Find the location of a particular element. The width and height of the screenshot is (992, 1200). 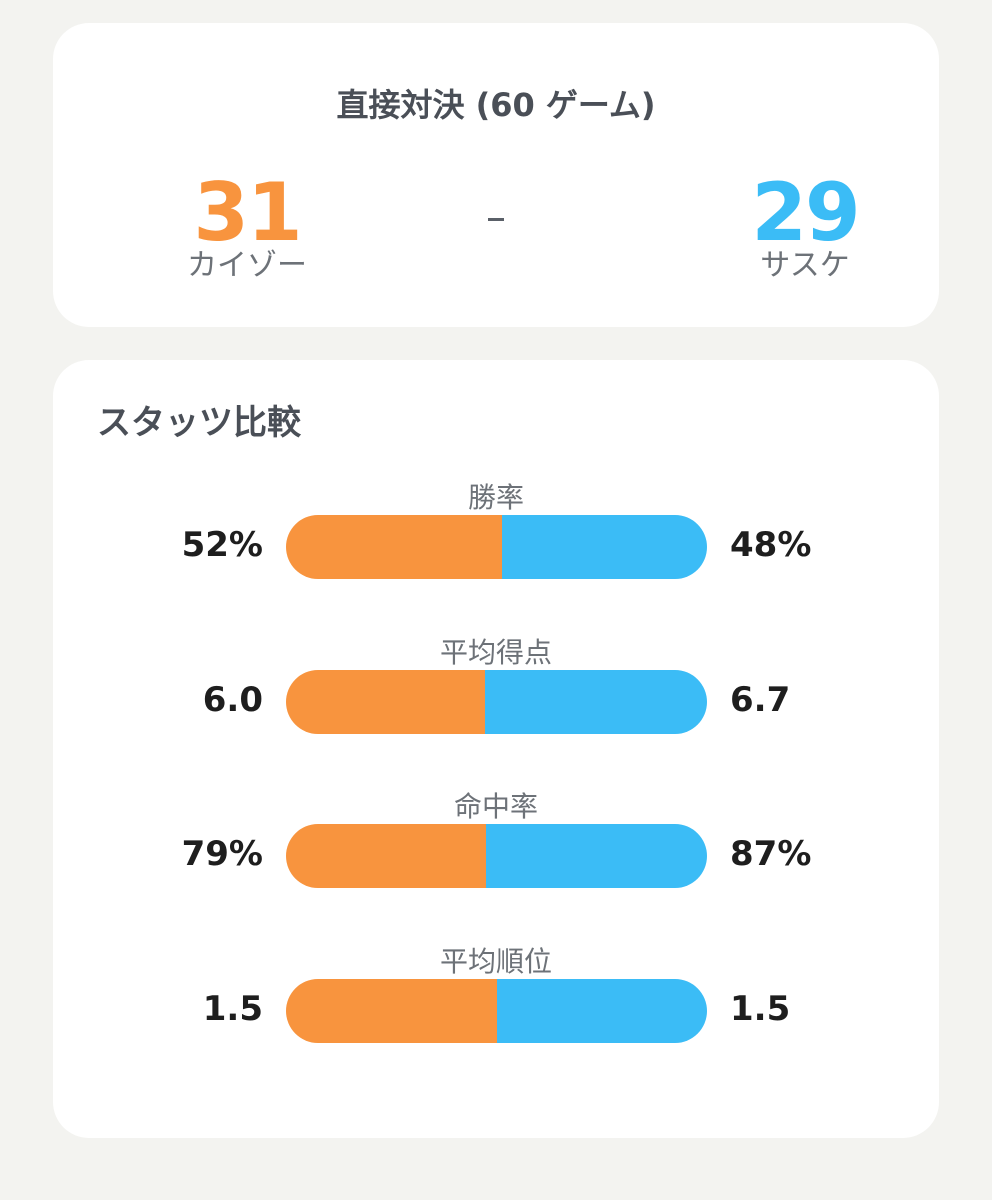

player2-stat-value: 6.7 is located at coordinates (760, 700).